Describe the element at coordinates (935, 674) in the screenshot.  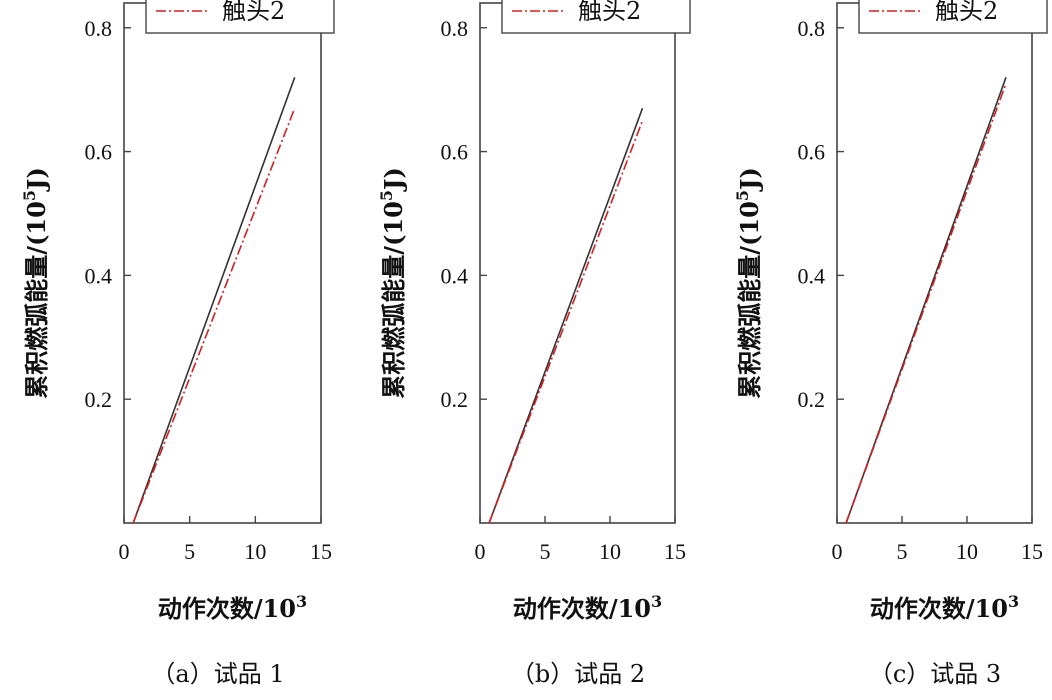
I see `panel-caption: （c）试品 3` at that location.